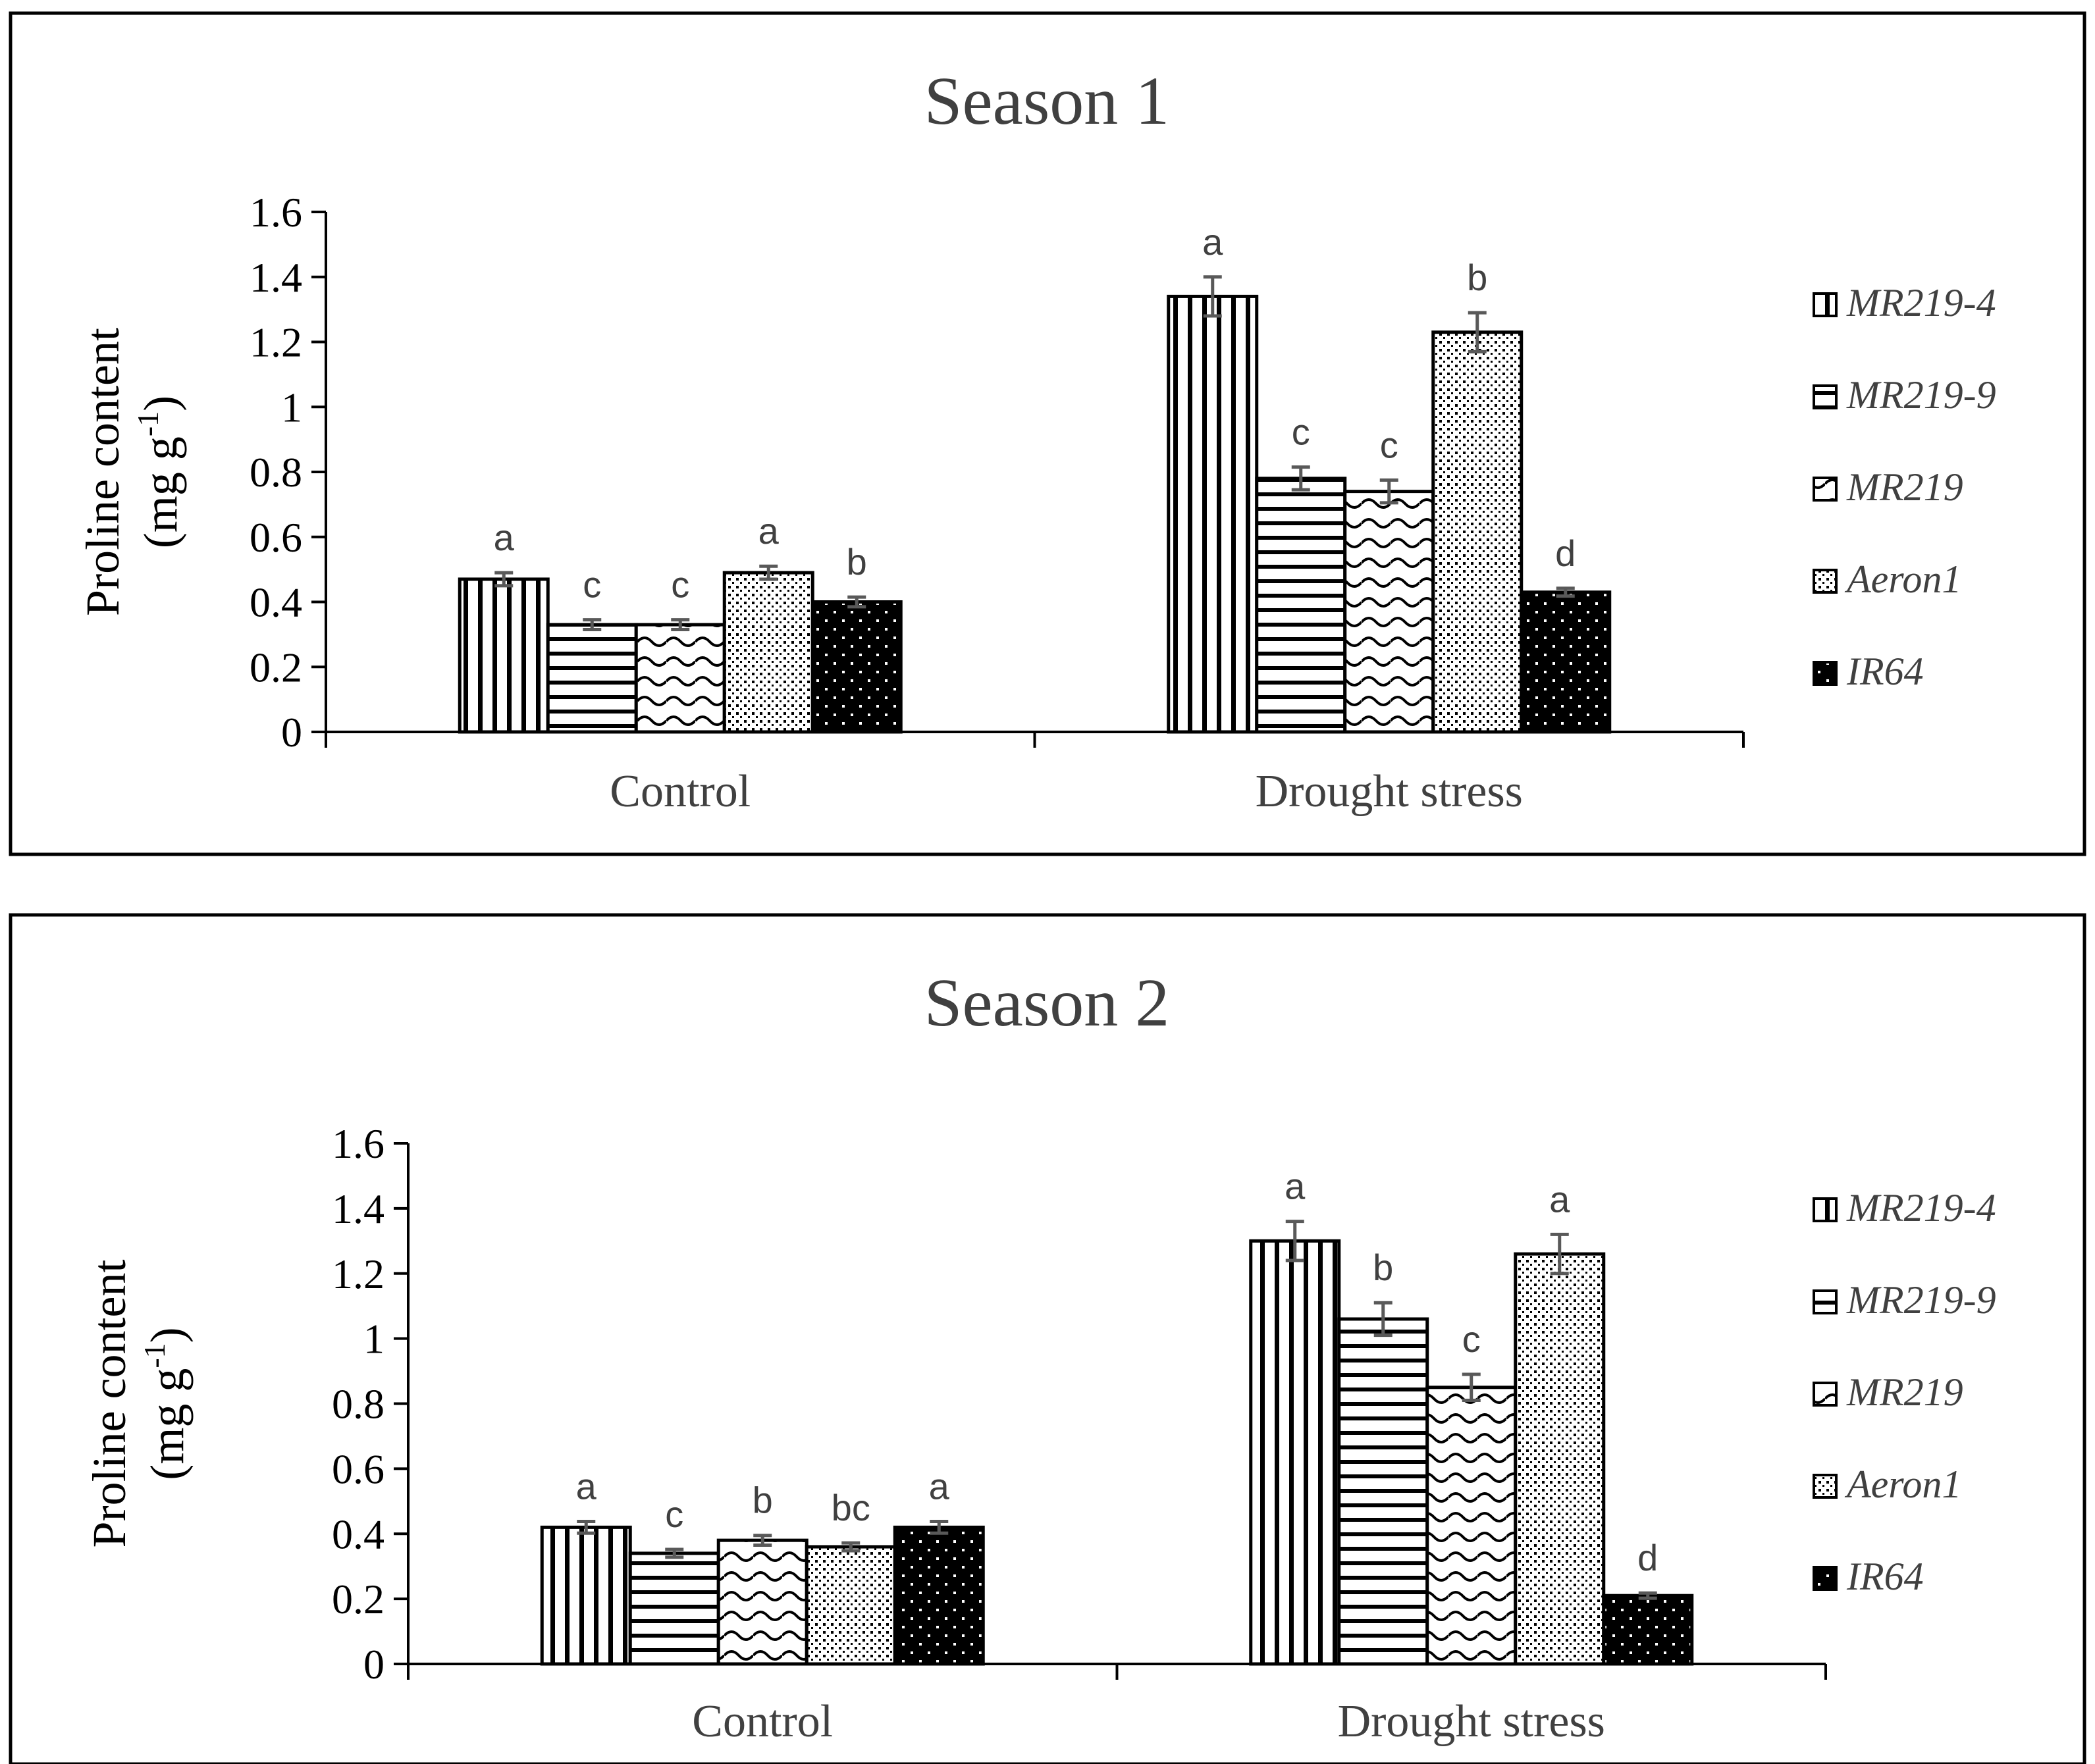  Describe the element at coordinates (1047, 1003) in the screenshot. I see `chart-title: Season 2` at that location.